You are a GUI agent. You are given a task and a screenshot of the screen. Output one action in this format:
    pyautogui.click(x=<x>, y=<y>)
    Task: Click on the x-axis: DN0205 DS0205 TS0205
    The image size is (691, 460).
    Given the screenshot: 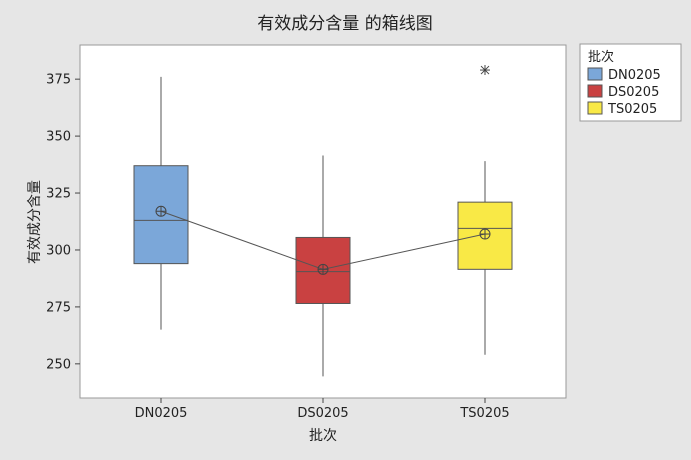 What is the action you would take?
    pyautogui.click(x=322, y=409)
    